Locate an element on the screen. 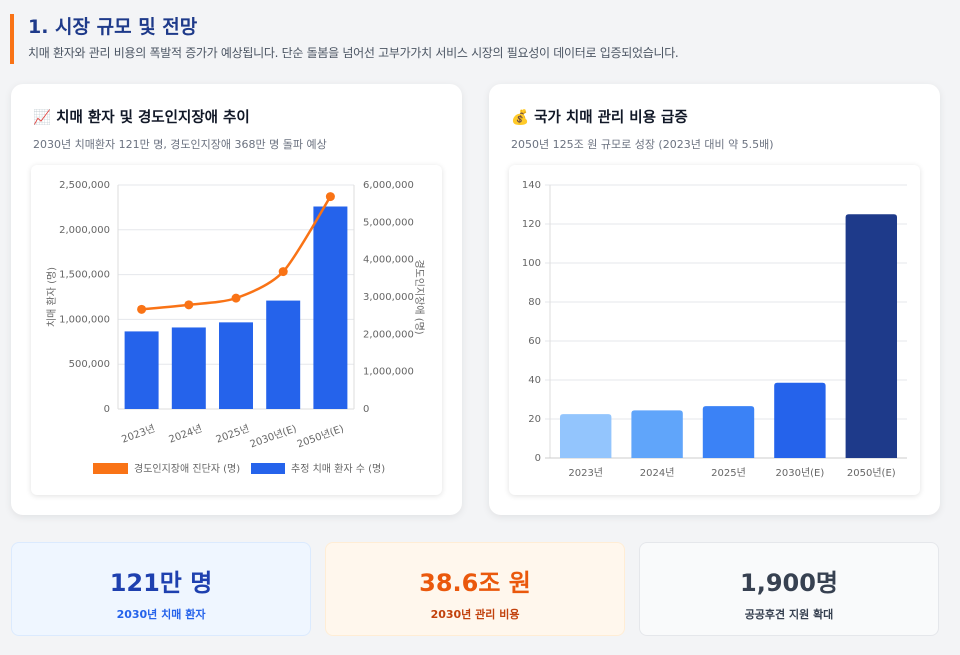 This screenshot has width=960, height=655. stat-card-patients: 121만 명 2030년 치매 환자 is located at coordinates (161, 589).